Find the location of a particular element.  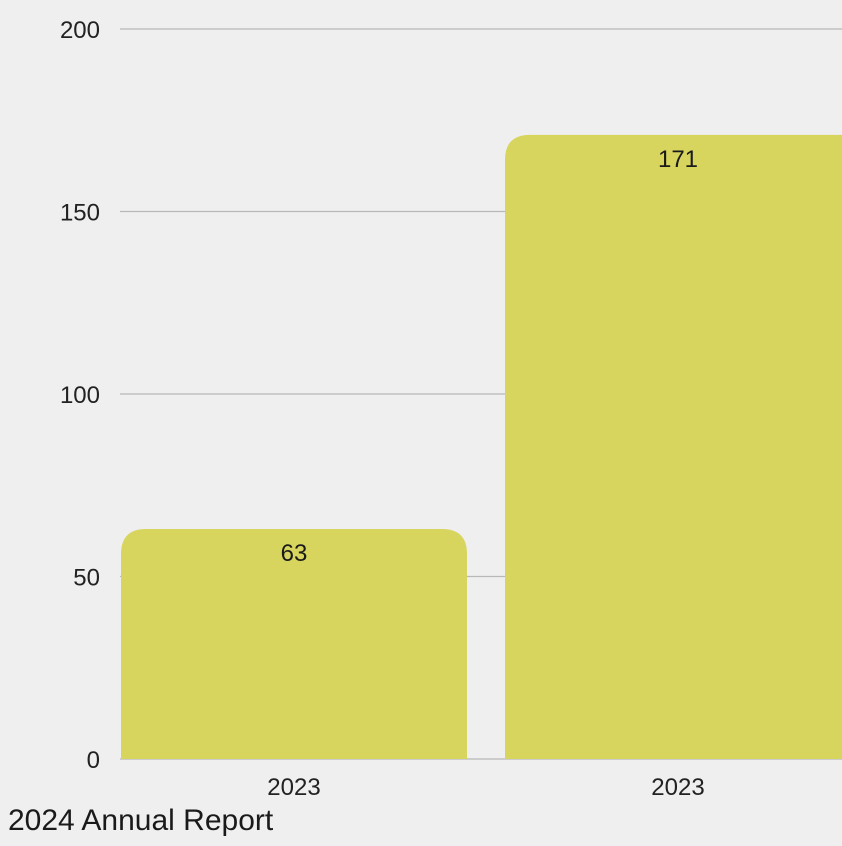

y-axis-ticks: 0 50 100 150 200 is located at coordinates (80, 395).